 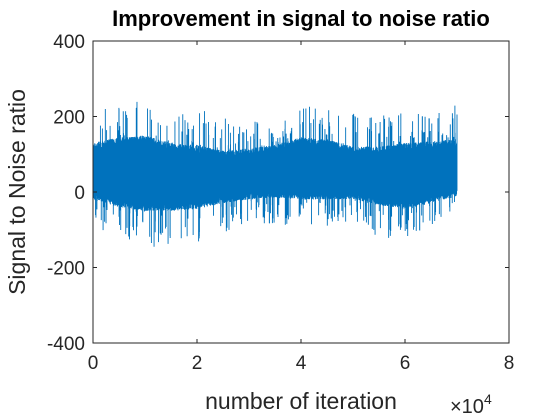 I want to click on y-tick-label: 0, so click(x=79, y=193).